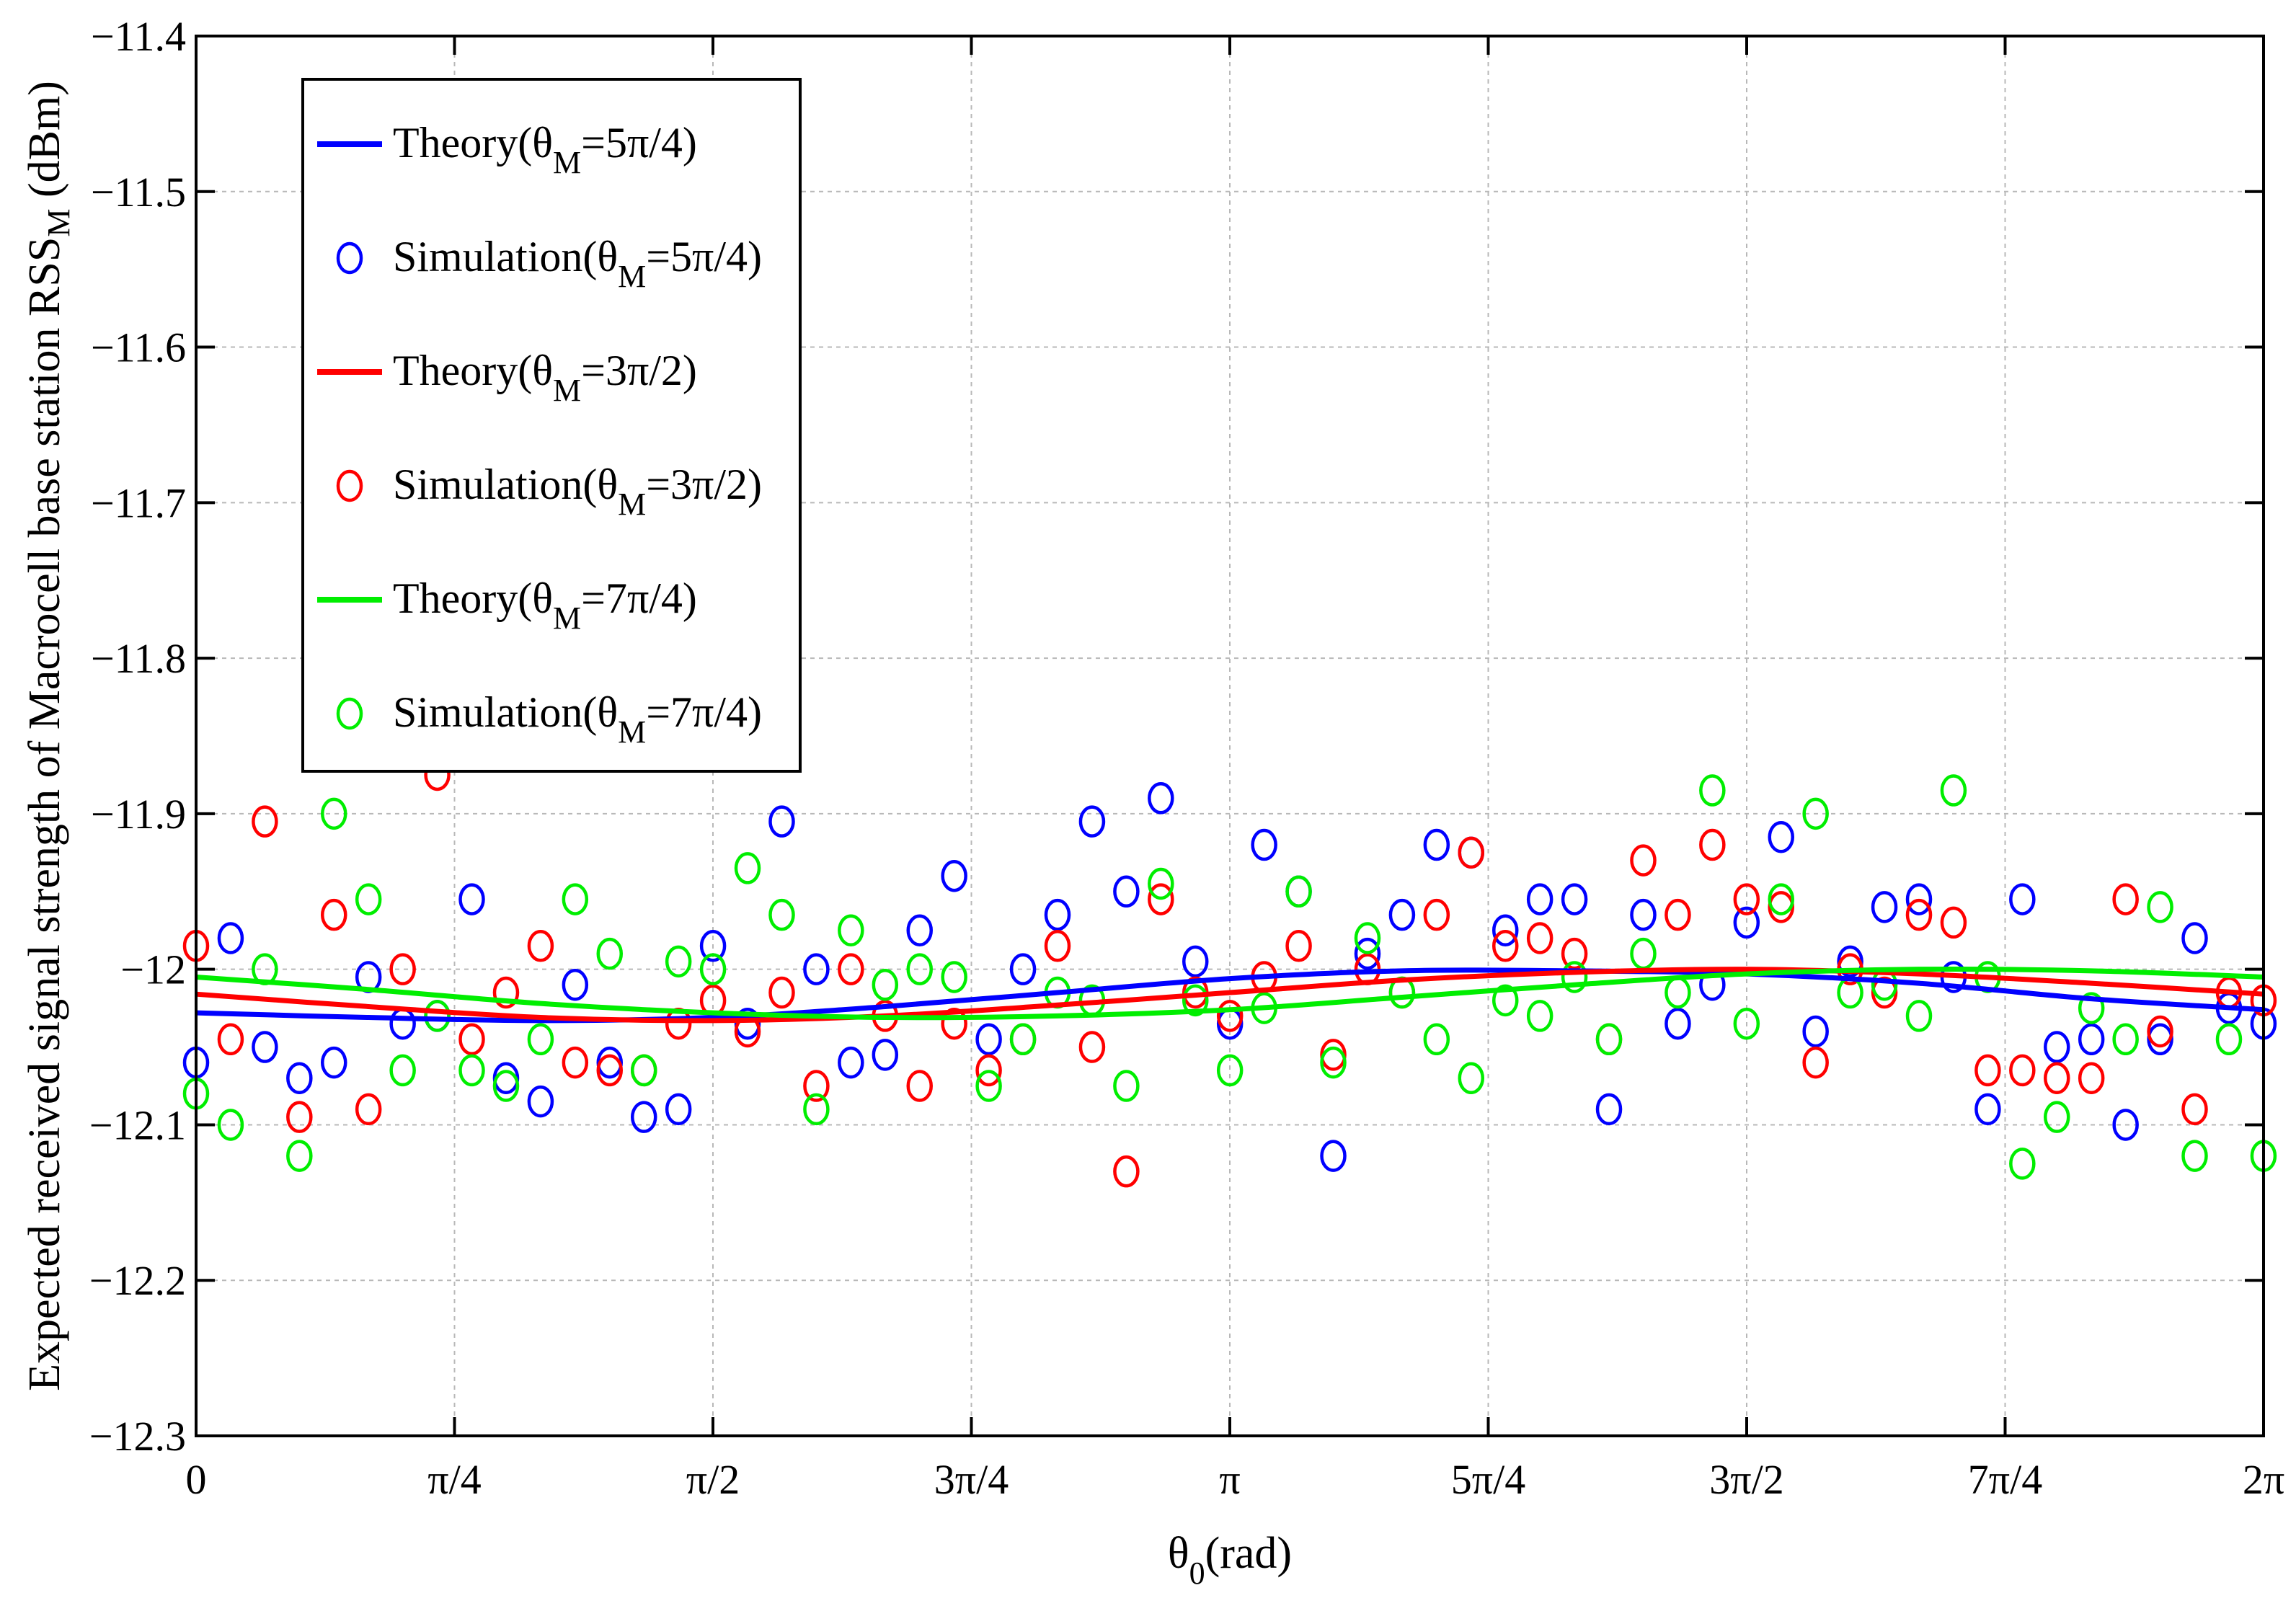 This screenshot has height=1624, width=2296. What do you see at coordinates (1488, 1479) in the screenshot?
I see `x-tick-label: 5π/4` at bounding box center [1488, 1479].